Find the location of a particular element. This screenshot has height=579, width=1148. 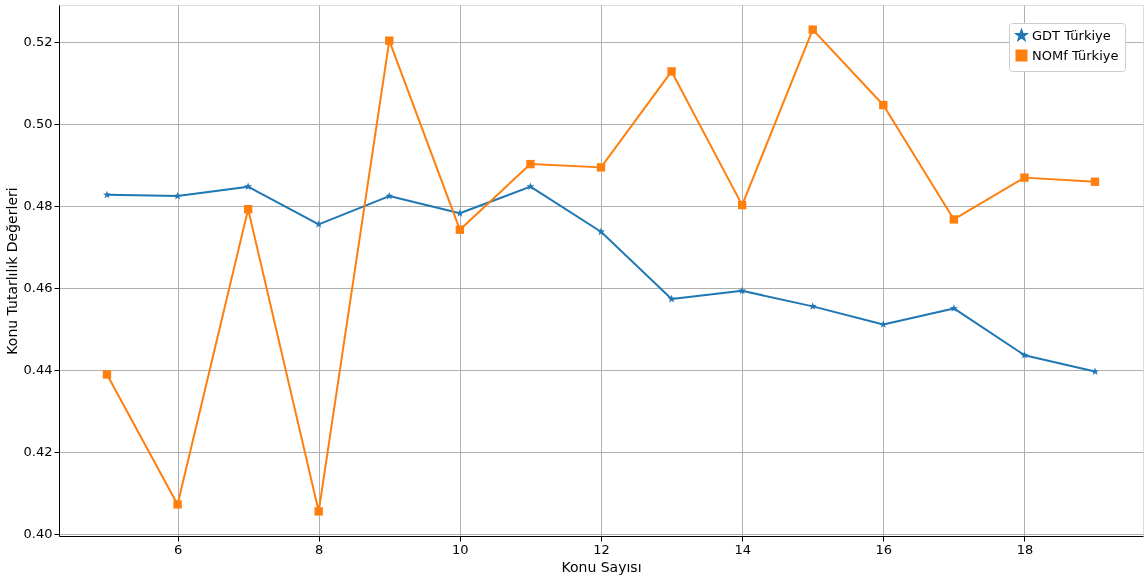

x-tick-label: 6 is located at coordinates (178, 549).